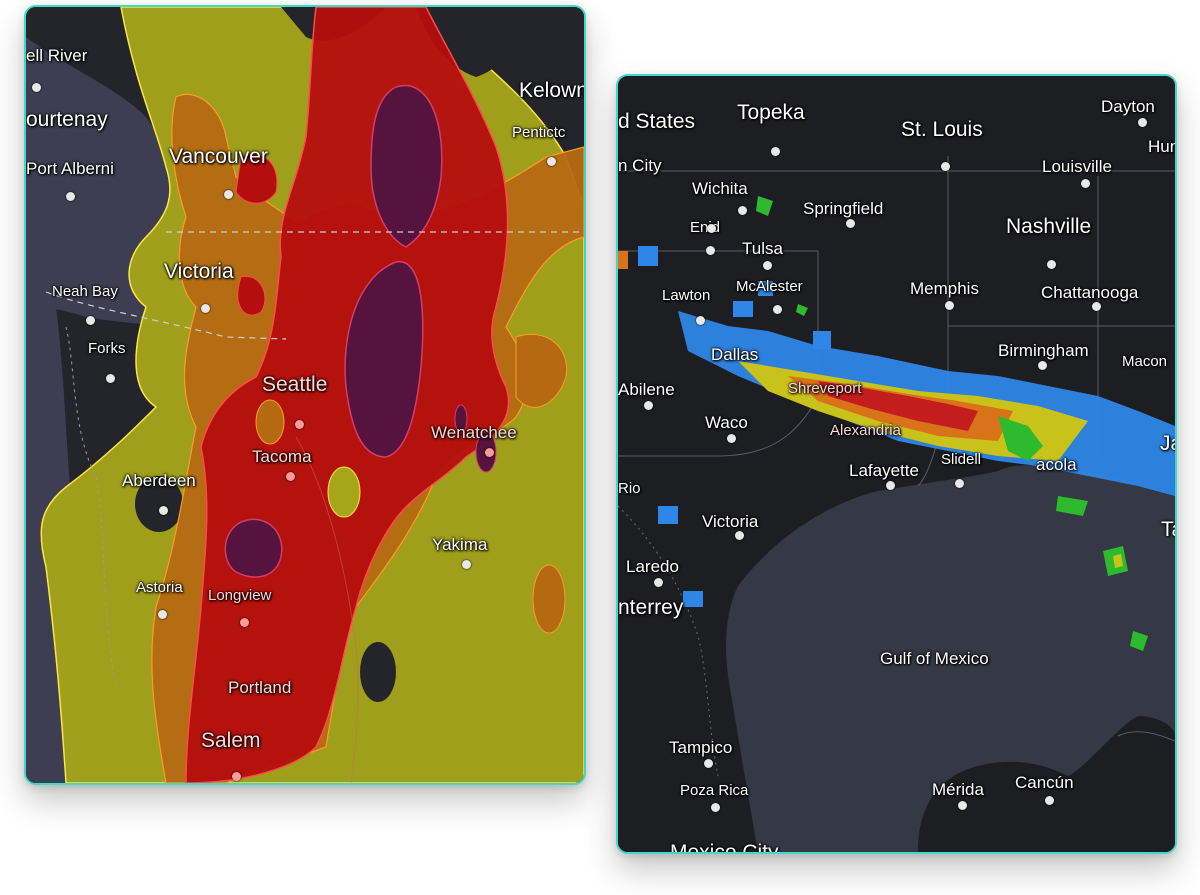 This screenshot has height=895, width=1200. Describe the element at coordinates (70, 168) in the screenshot. I see `label-port-alberni: Port Alberni` at that location.